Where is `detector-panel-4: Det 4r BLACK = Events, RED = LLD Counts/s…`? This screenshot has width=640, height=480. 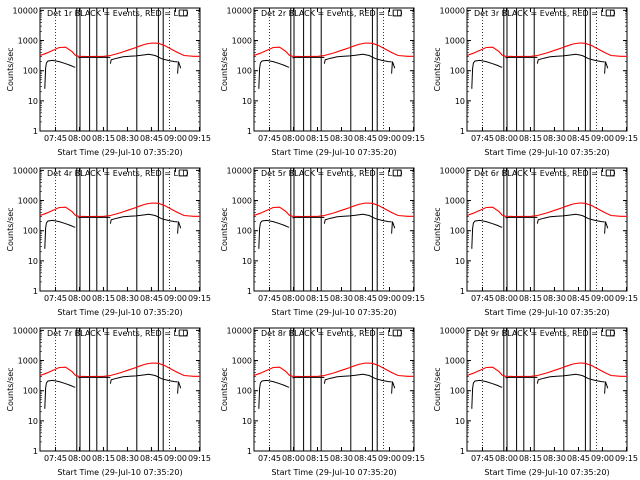 detector-panel-4: Det 4r BLACK = Events, RED = LLD Counts/s… is located at coordinates (108, 241).